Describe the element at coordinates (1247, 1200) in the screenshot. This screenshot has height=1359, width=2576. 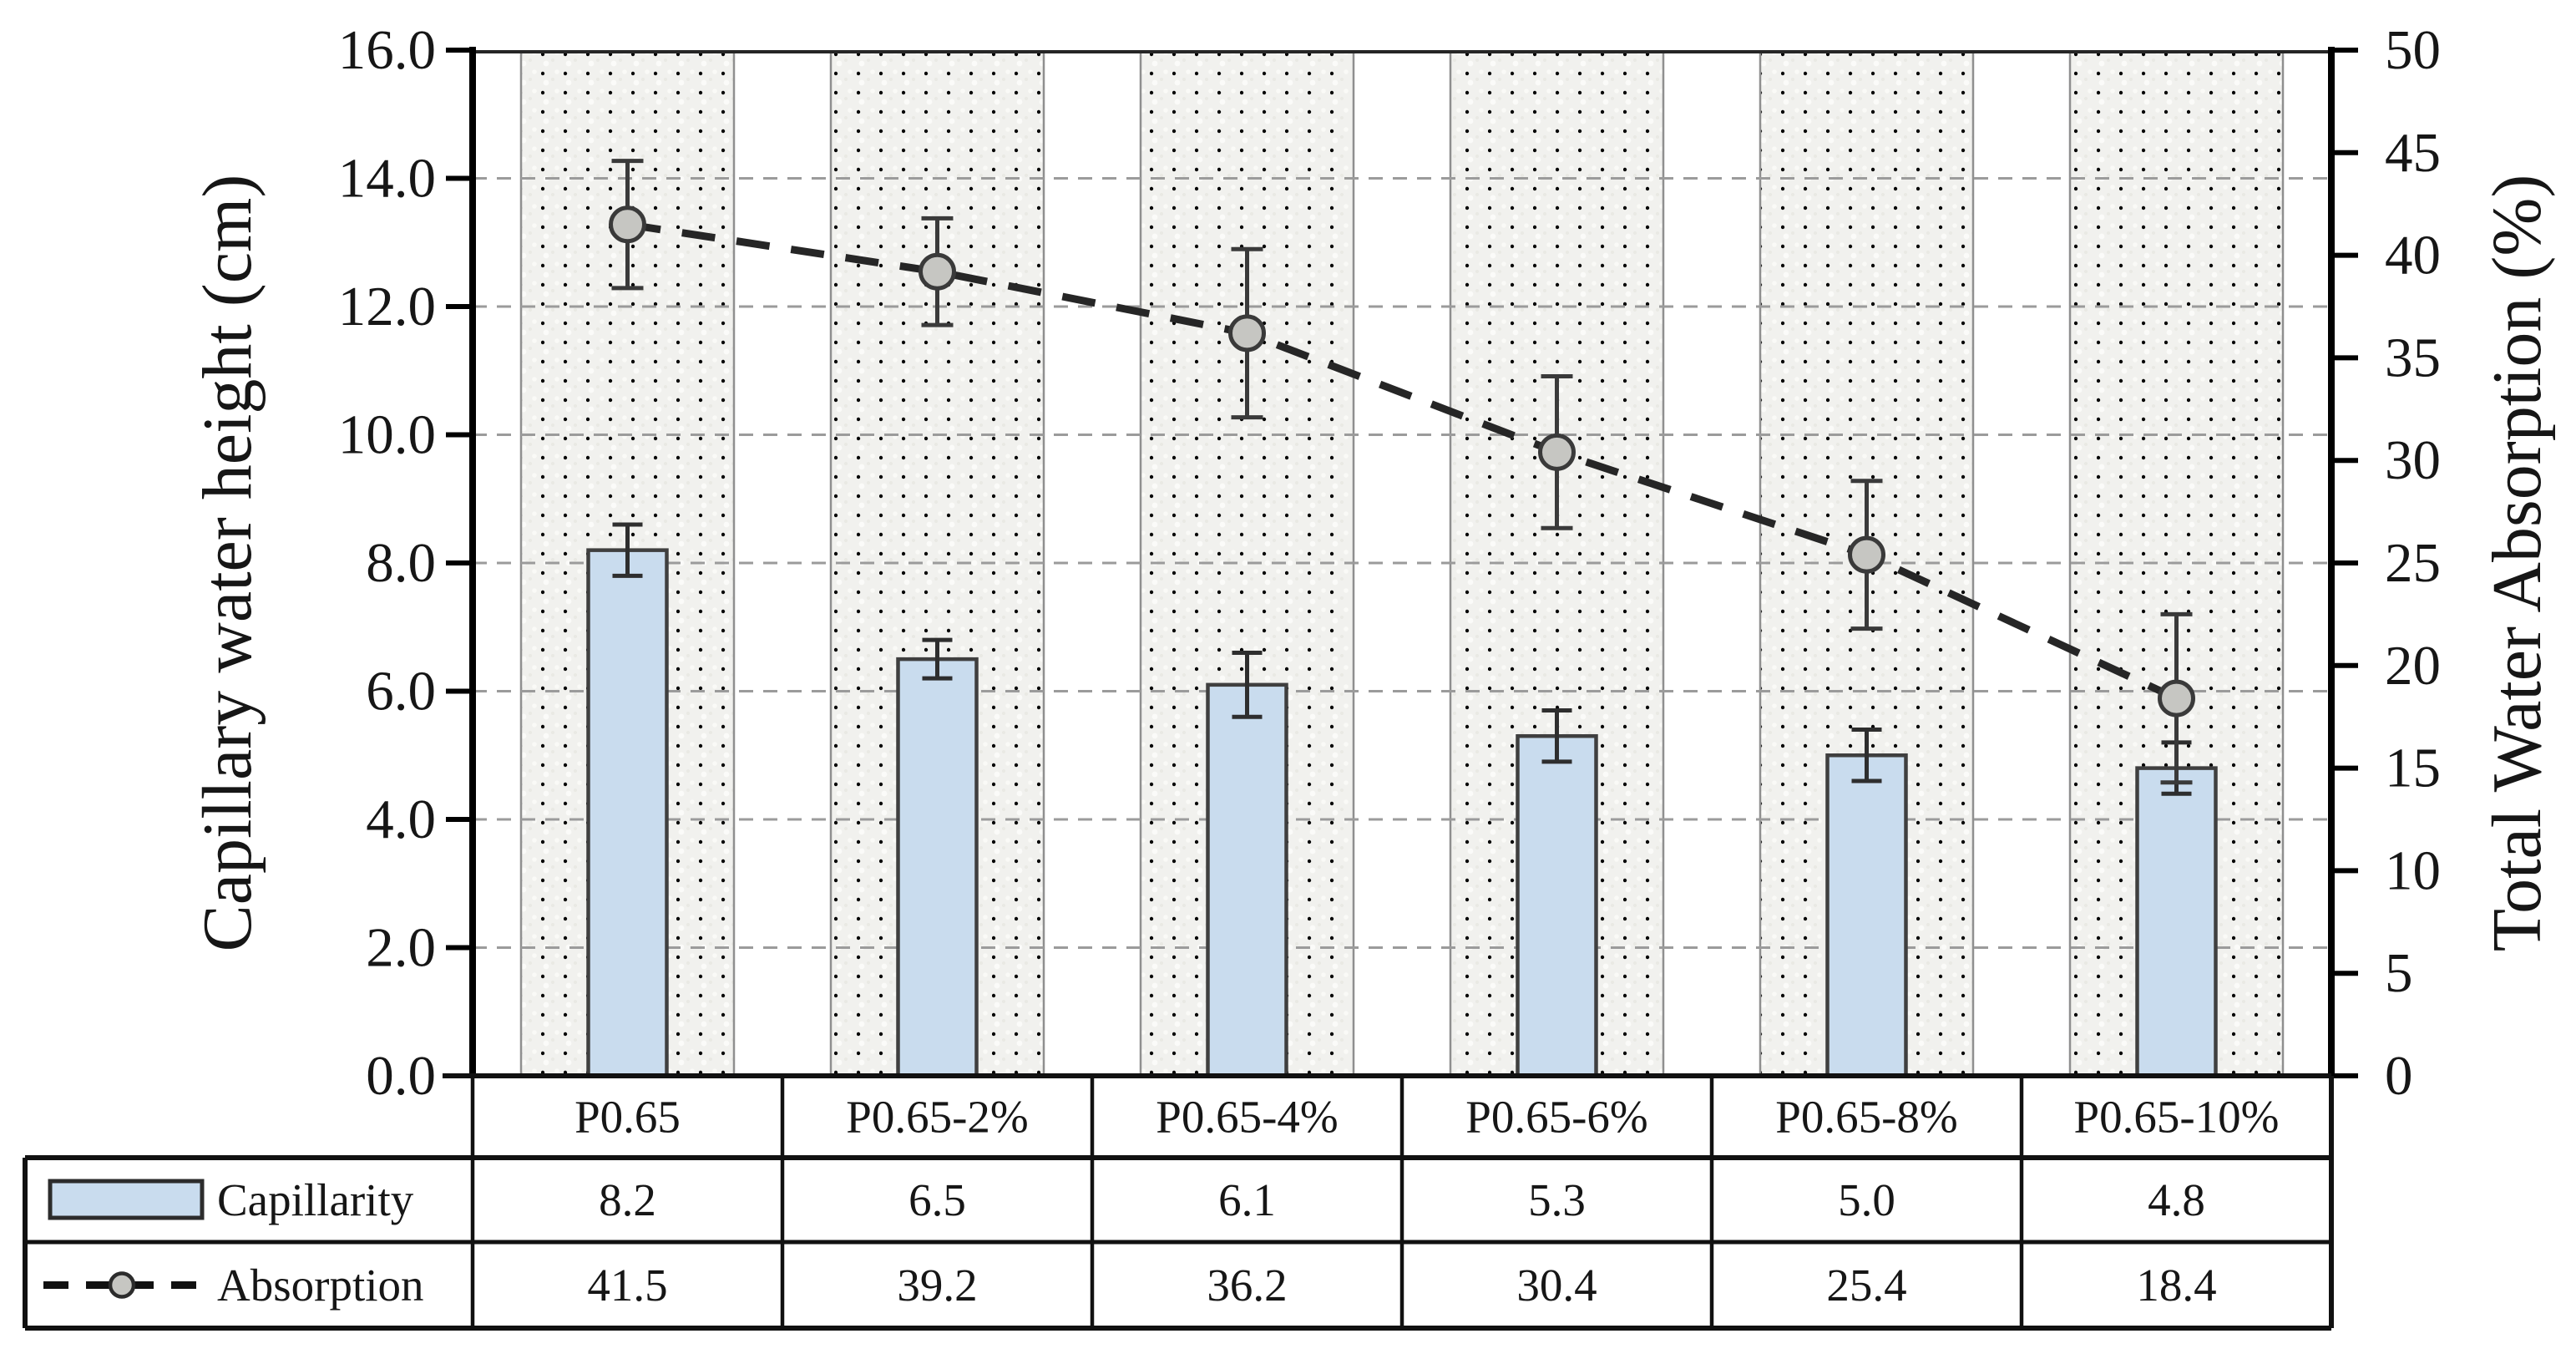
I see `capillarity-value-cell: 6.1` at that location.